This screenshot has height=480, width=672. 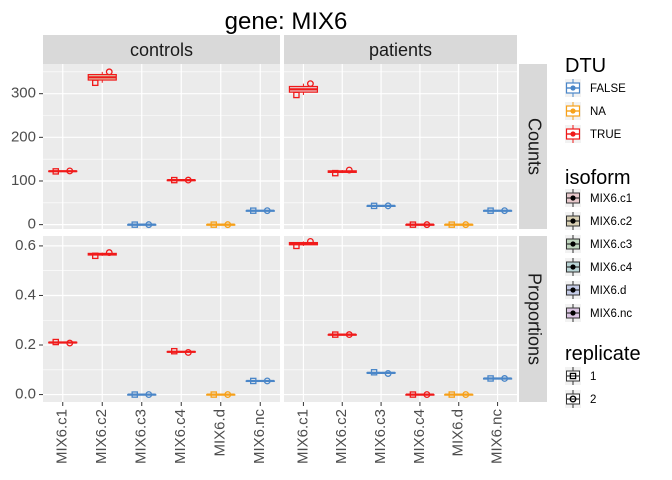 I want to click on legend-label-isoform: MIX6.c2, so click(x=611, y=222).